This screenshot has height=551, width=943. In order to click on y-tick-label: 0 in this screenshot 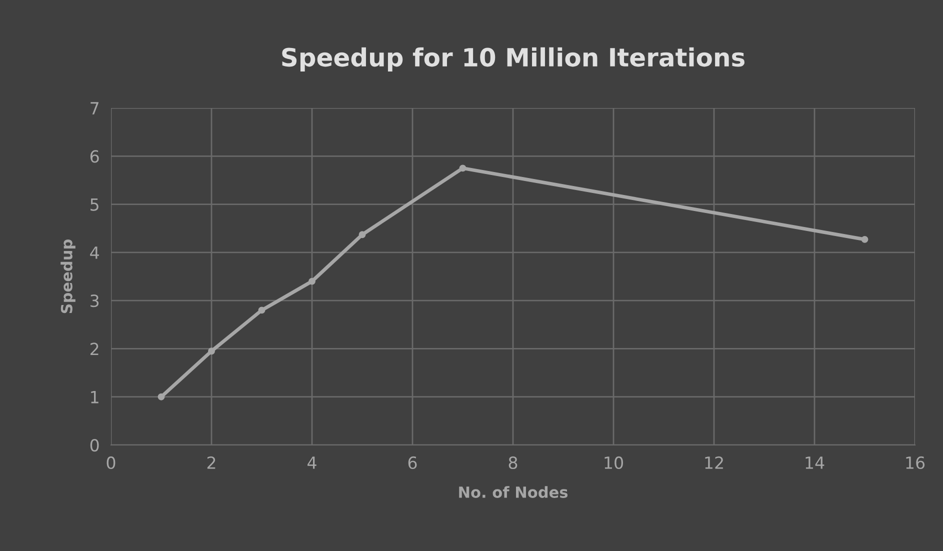, I will do `click(94, 445)`.